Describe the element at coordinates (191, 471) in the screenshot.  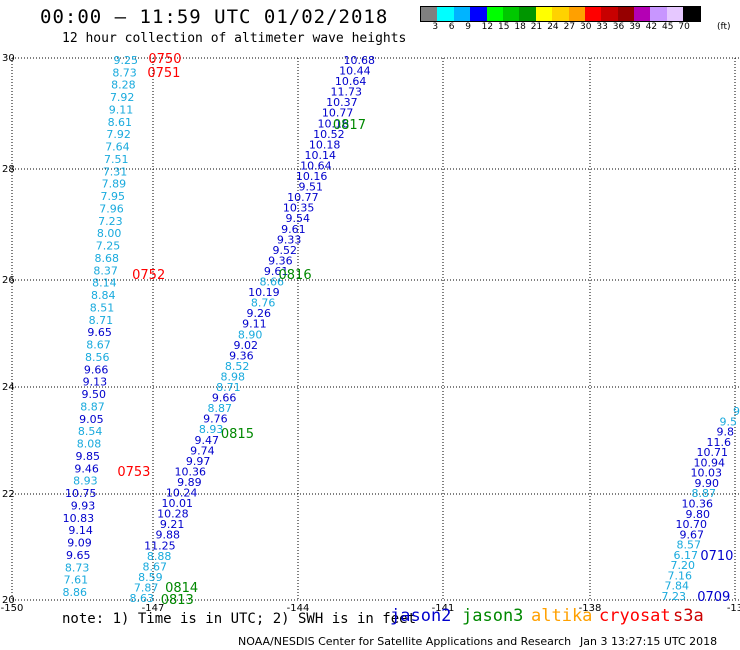
I see `wave-height-value: 10.36` at that location.